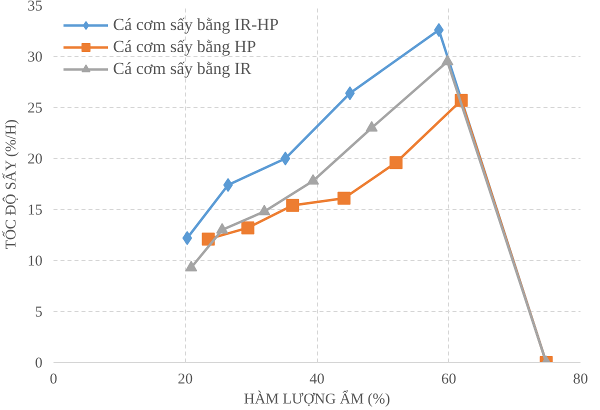 The image size is (600, 410). Describe the element at coordinates (35, 160) in the screenshot. I see `y-tick-label: 20` at that location.